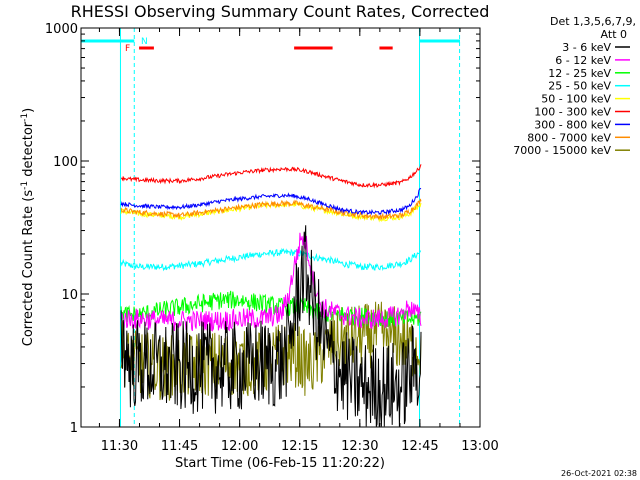  I want to click on y-tick-label: 1, so click(74, 428).